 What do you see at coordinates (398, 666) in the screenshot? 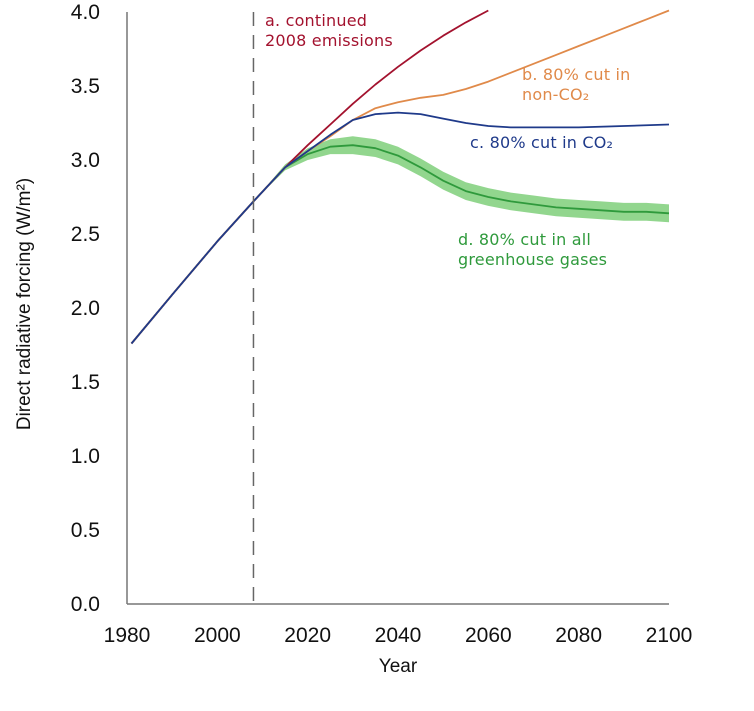
I see `x-axis-title: Year` at bounding box center [398, 666].